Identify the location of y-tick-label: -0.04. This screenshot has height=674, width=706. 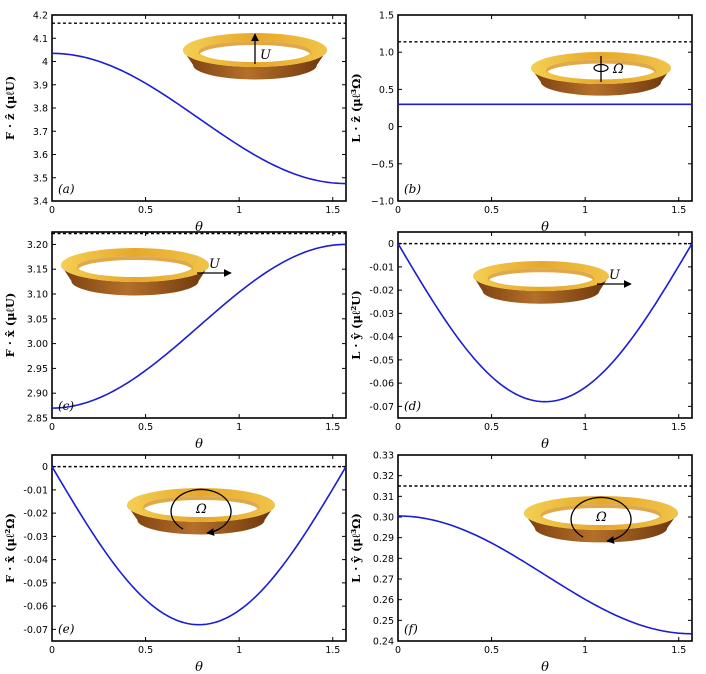
(35, 560).